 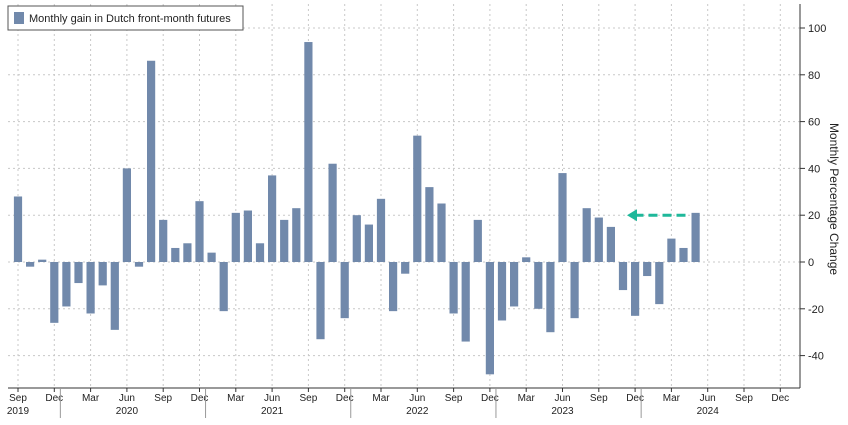 I want to click on x-year-label: 2021, so click(x=272, y=411).